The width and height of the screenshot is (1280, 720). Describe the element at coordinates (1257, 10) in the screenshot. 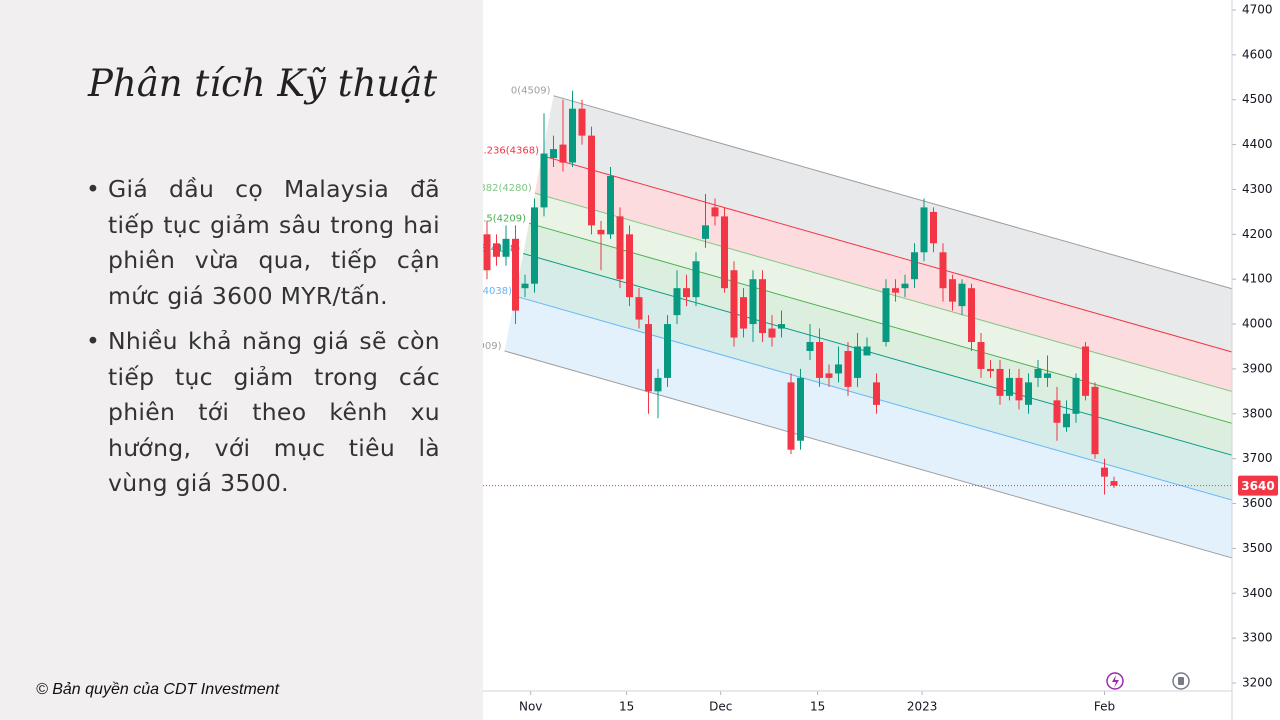

I see `y-tick-label: 4700` at that location.